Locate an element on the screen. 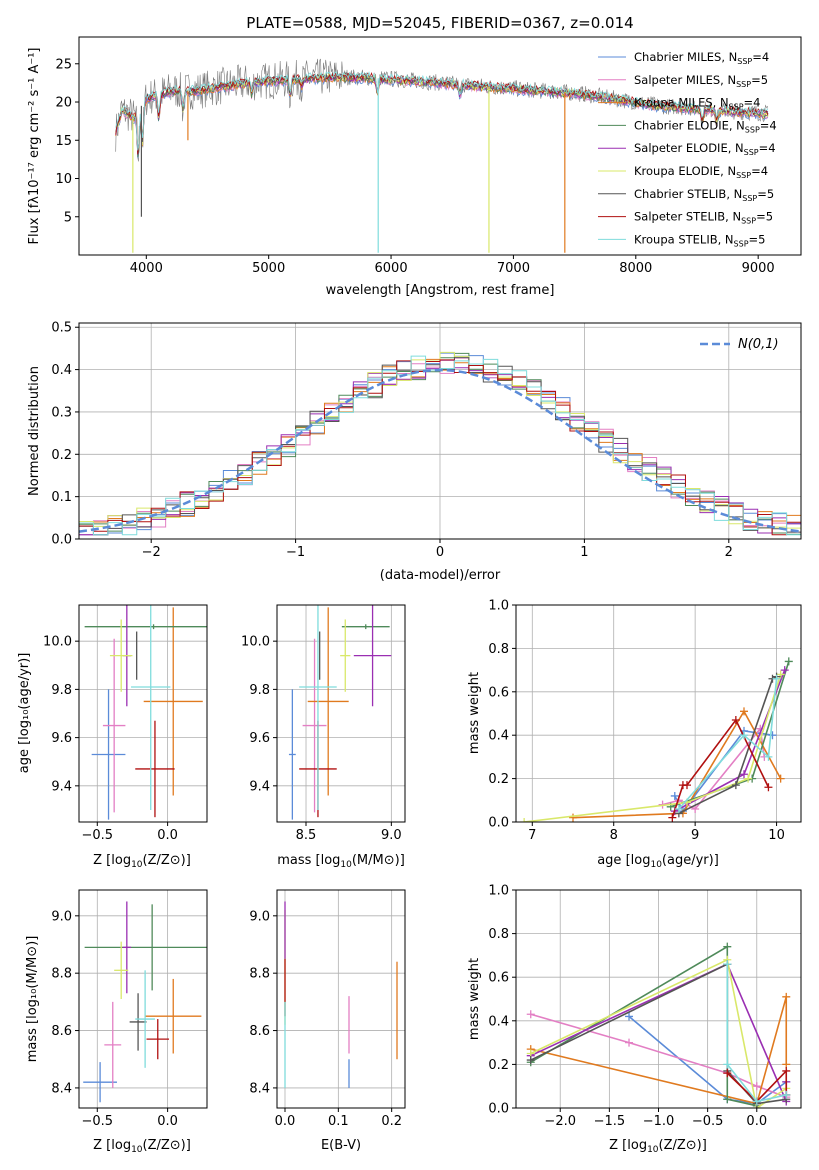  y-tick-label: 0.6 is located at coordinates (498, 692).